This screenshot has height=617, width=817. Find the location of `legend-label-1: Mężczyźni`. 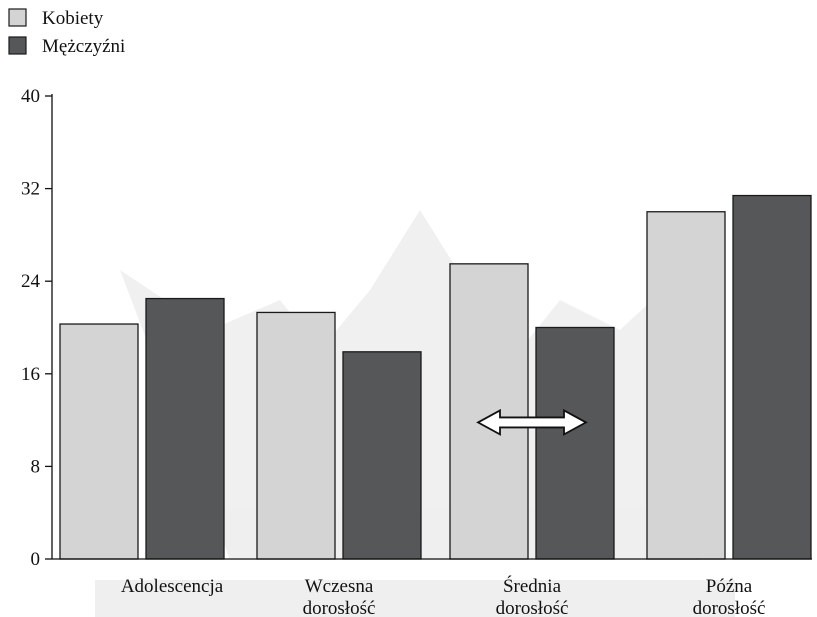

legend-label-1: Mężczyźni is located at coordinates (83, 46).